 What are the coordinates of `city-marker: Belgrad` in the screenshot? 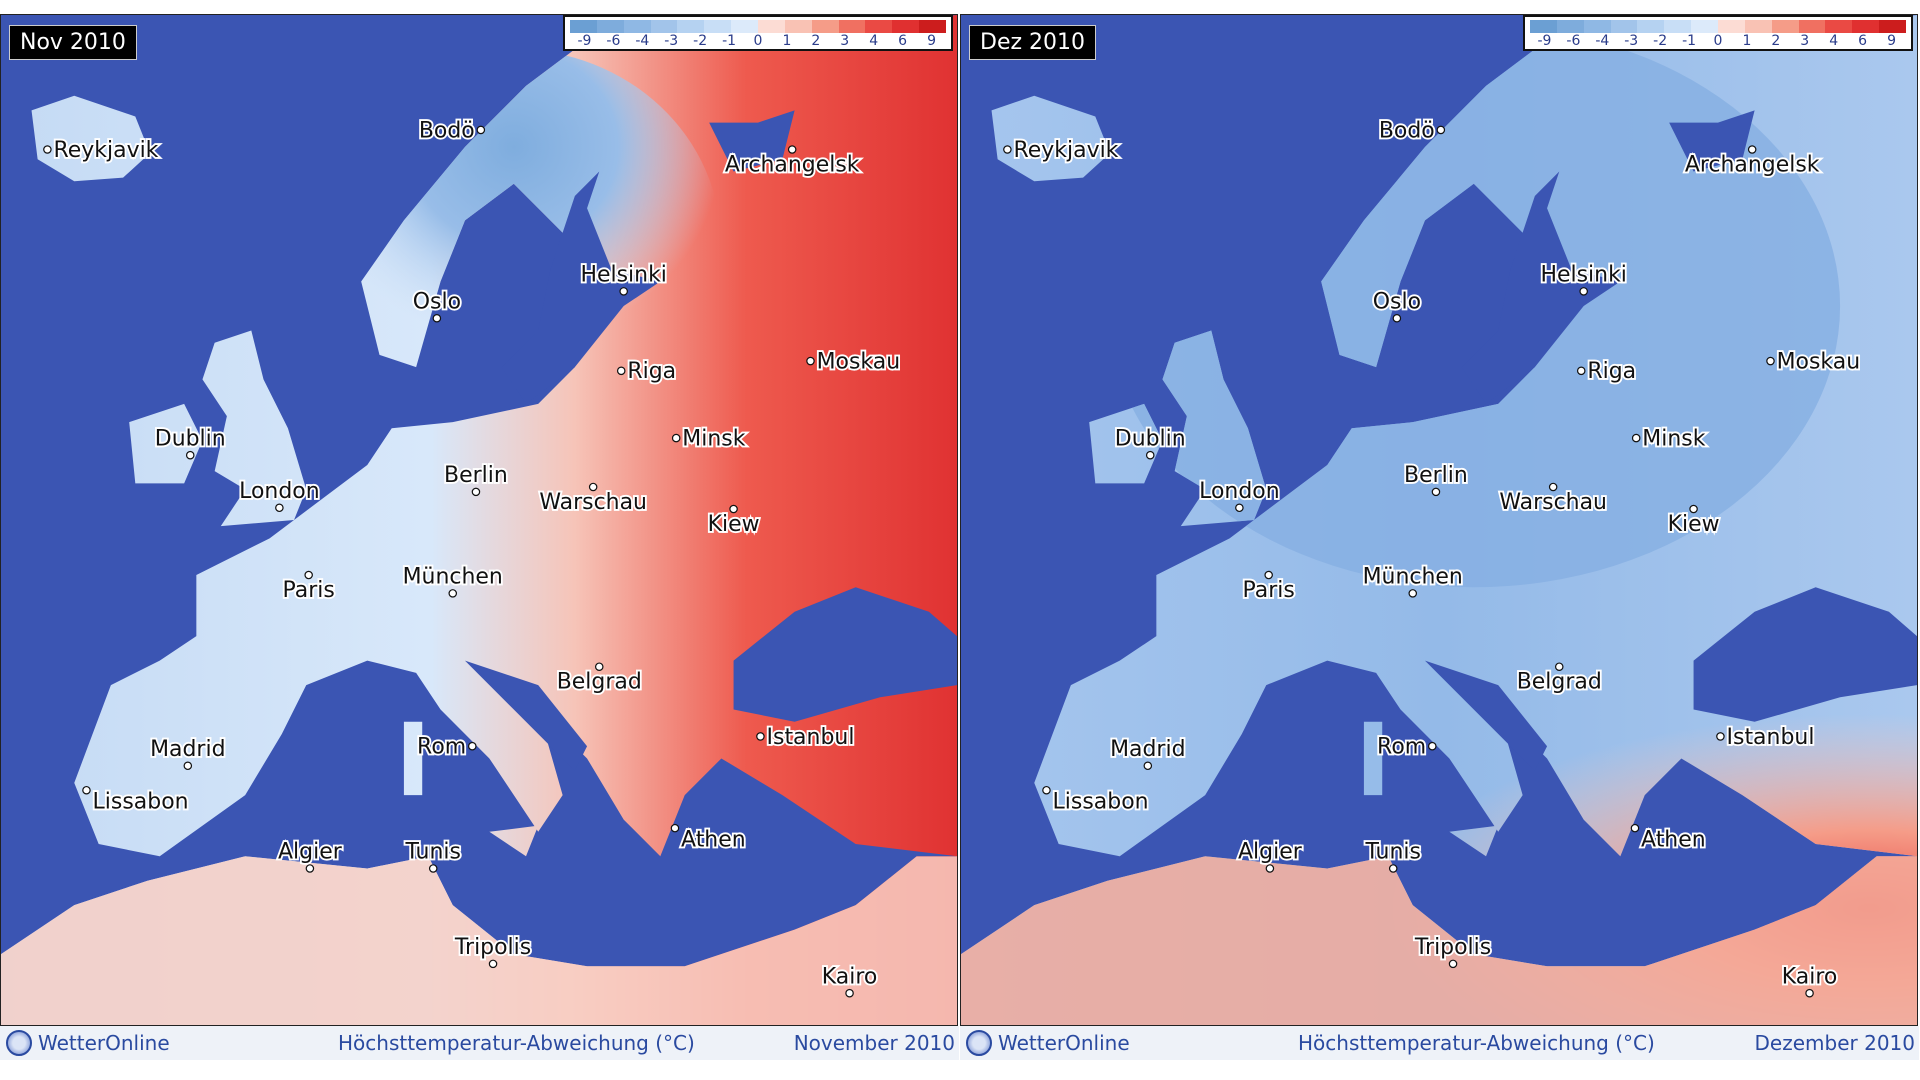 It's located at (1559, 679).